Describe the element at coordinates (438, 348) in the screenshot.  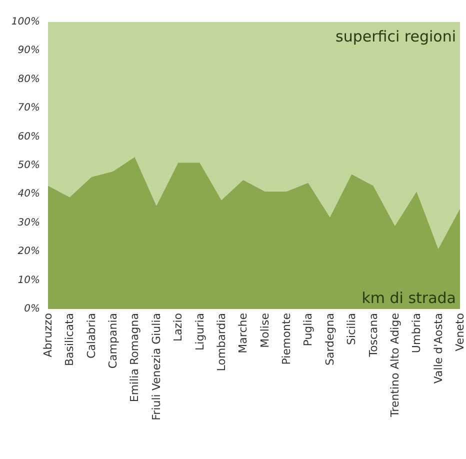
I see `x-tick-label: Valle d'Aosta` at that location.